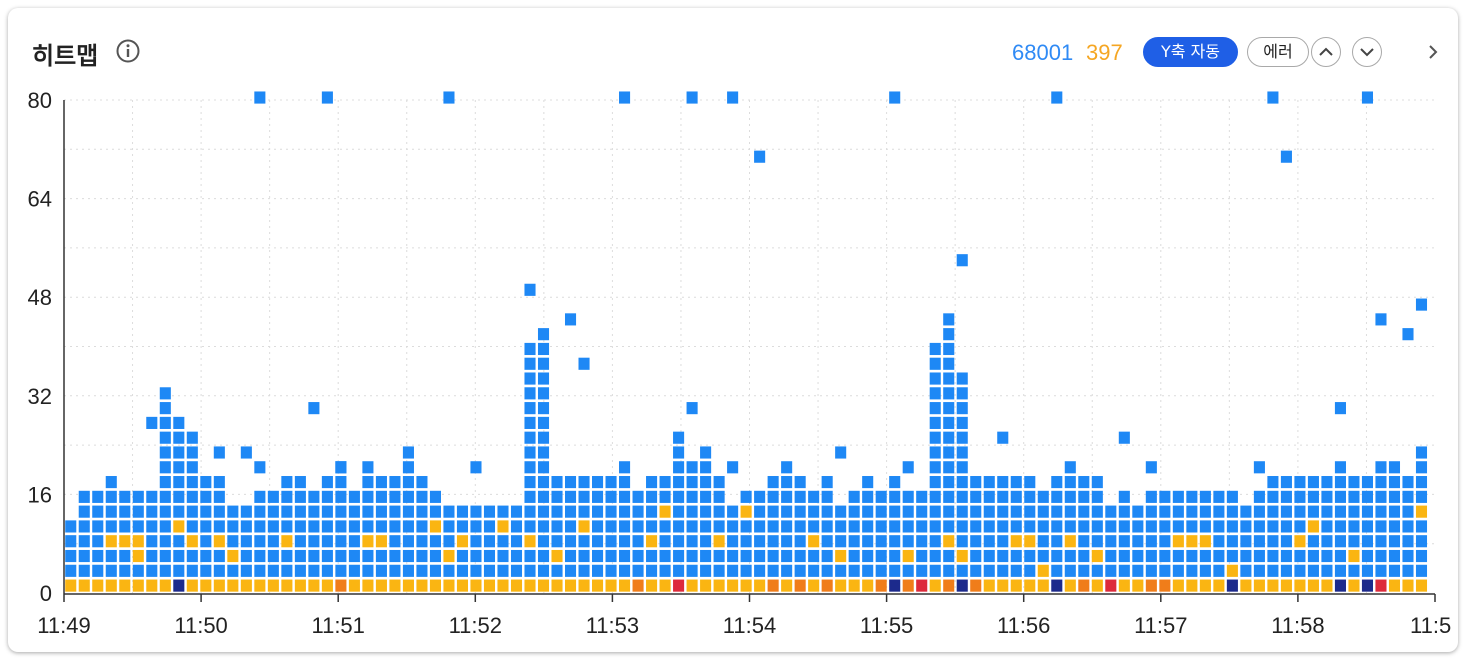 The height and width of the screenshot is (662, 1468). I want to click on info-icon, so click(128, 51).